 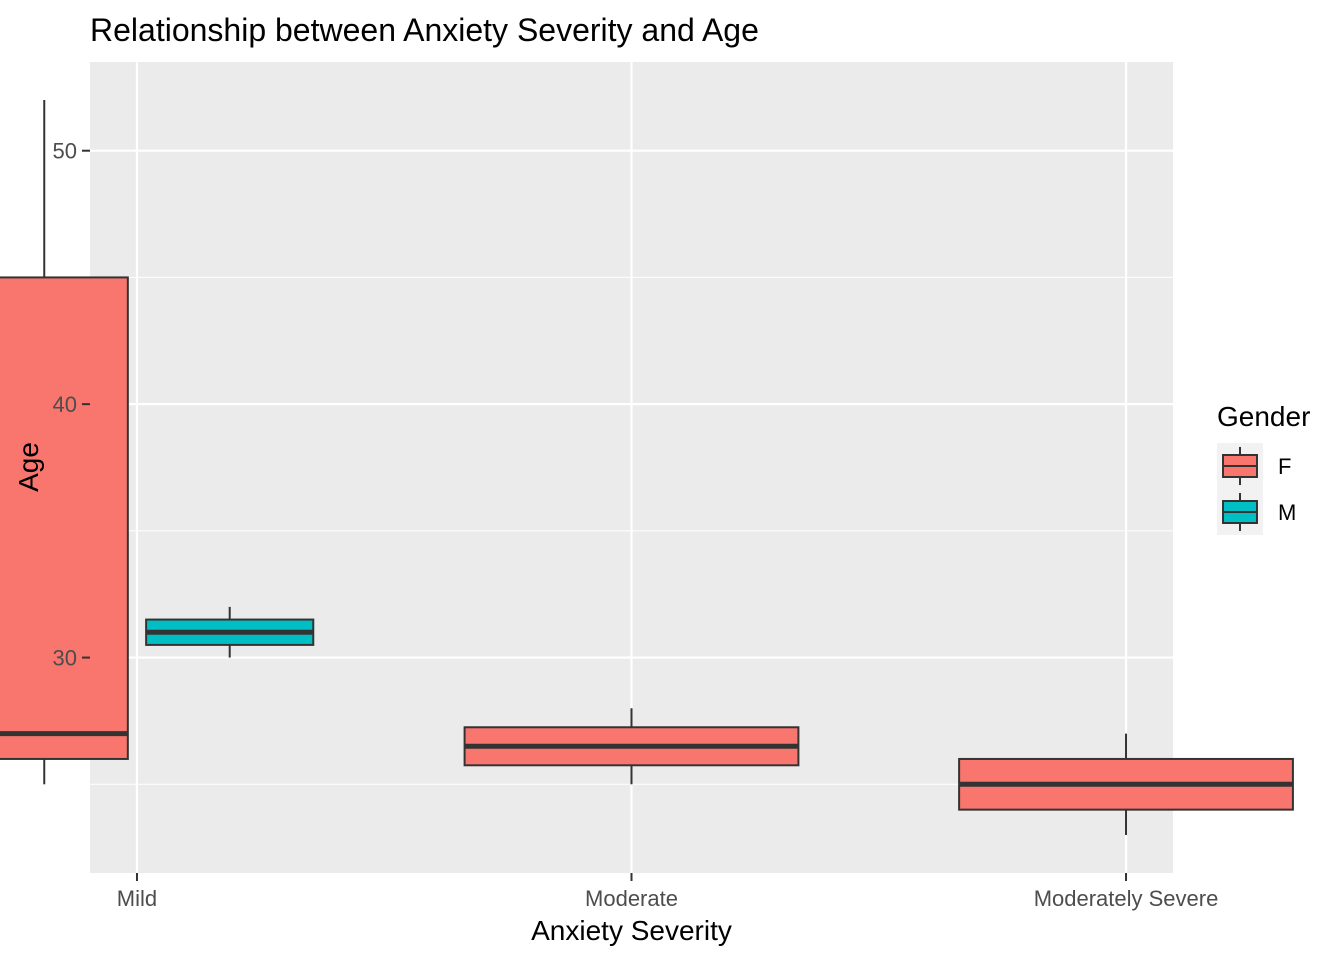 I want to click on legend-entries: FM, so click(x=1256, y=489).